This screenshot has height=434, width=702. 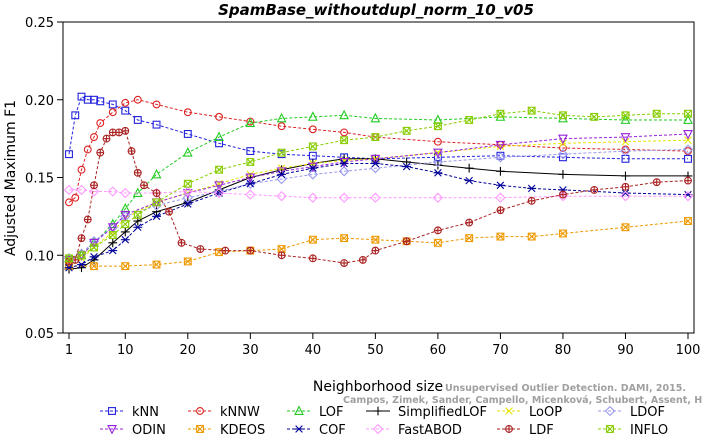 What do you see at coordinates (378, 387) in the screenshot?
I see `x-axis-label: Neighborhood size` at bounding box center [378, 387].